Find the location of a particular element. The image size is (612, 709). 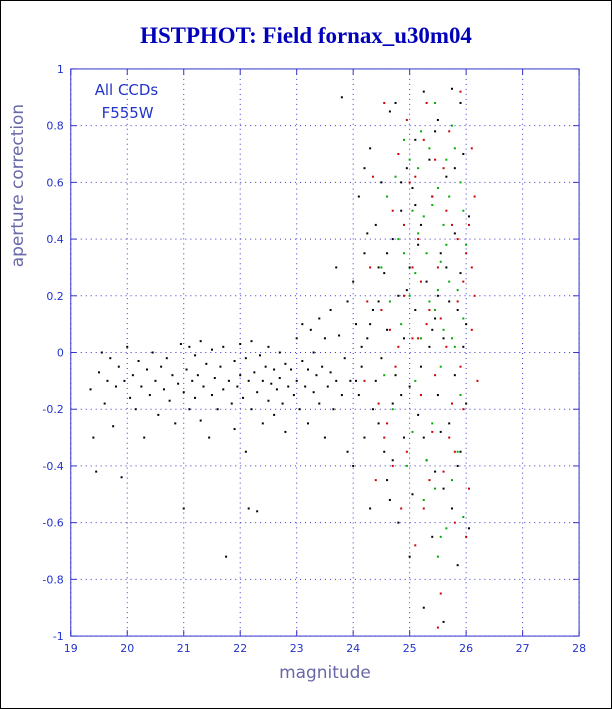

legend-line-all-ccds: All CCDs is located at coordinates (127, 90).